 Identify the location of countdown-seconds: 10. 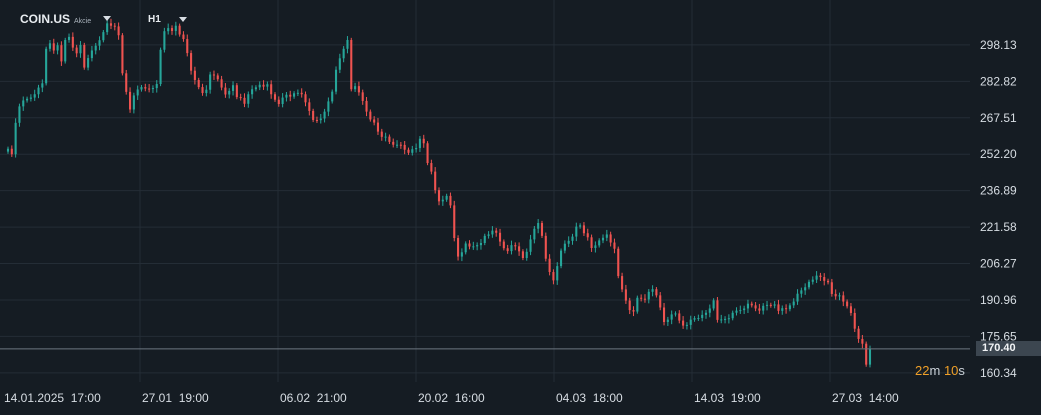
(951, 370).